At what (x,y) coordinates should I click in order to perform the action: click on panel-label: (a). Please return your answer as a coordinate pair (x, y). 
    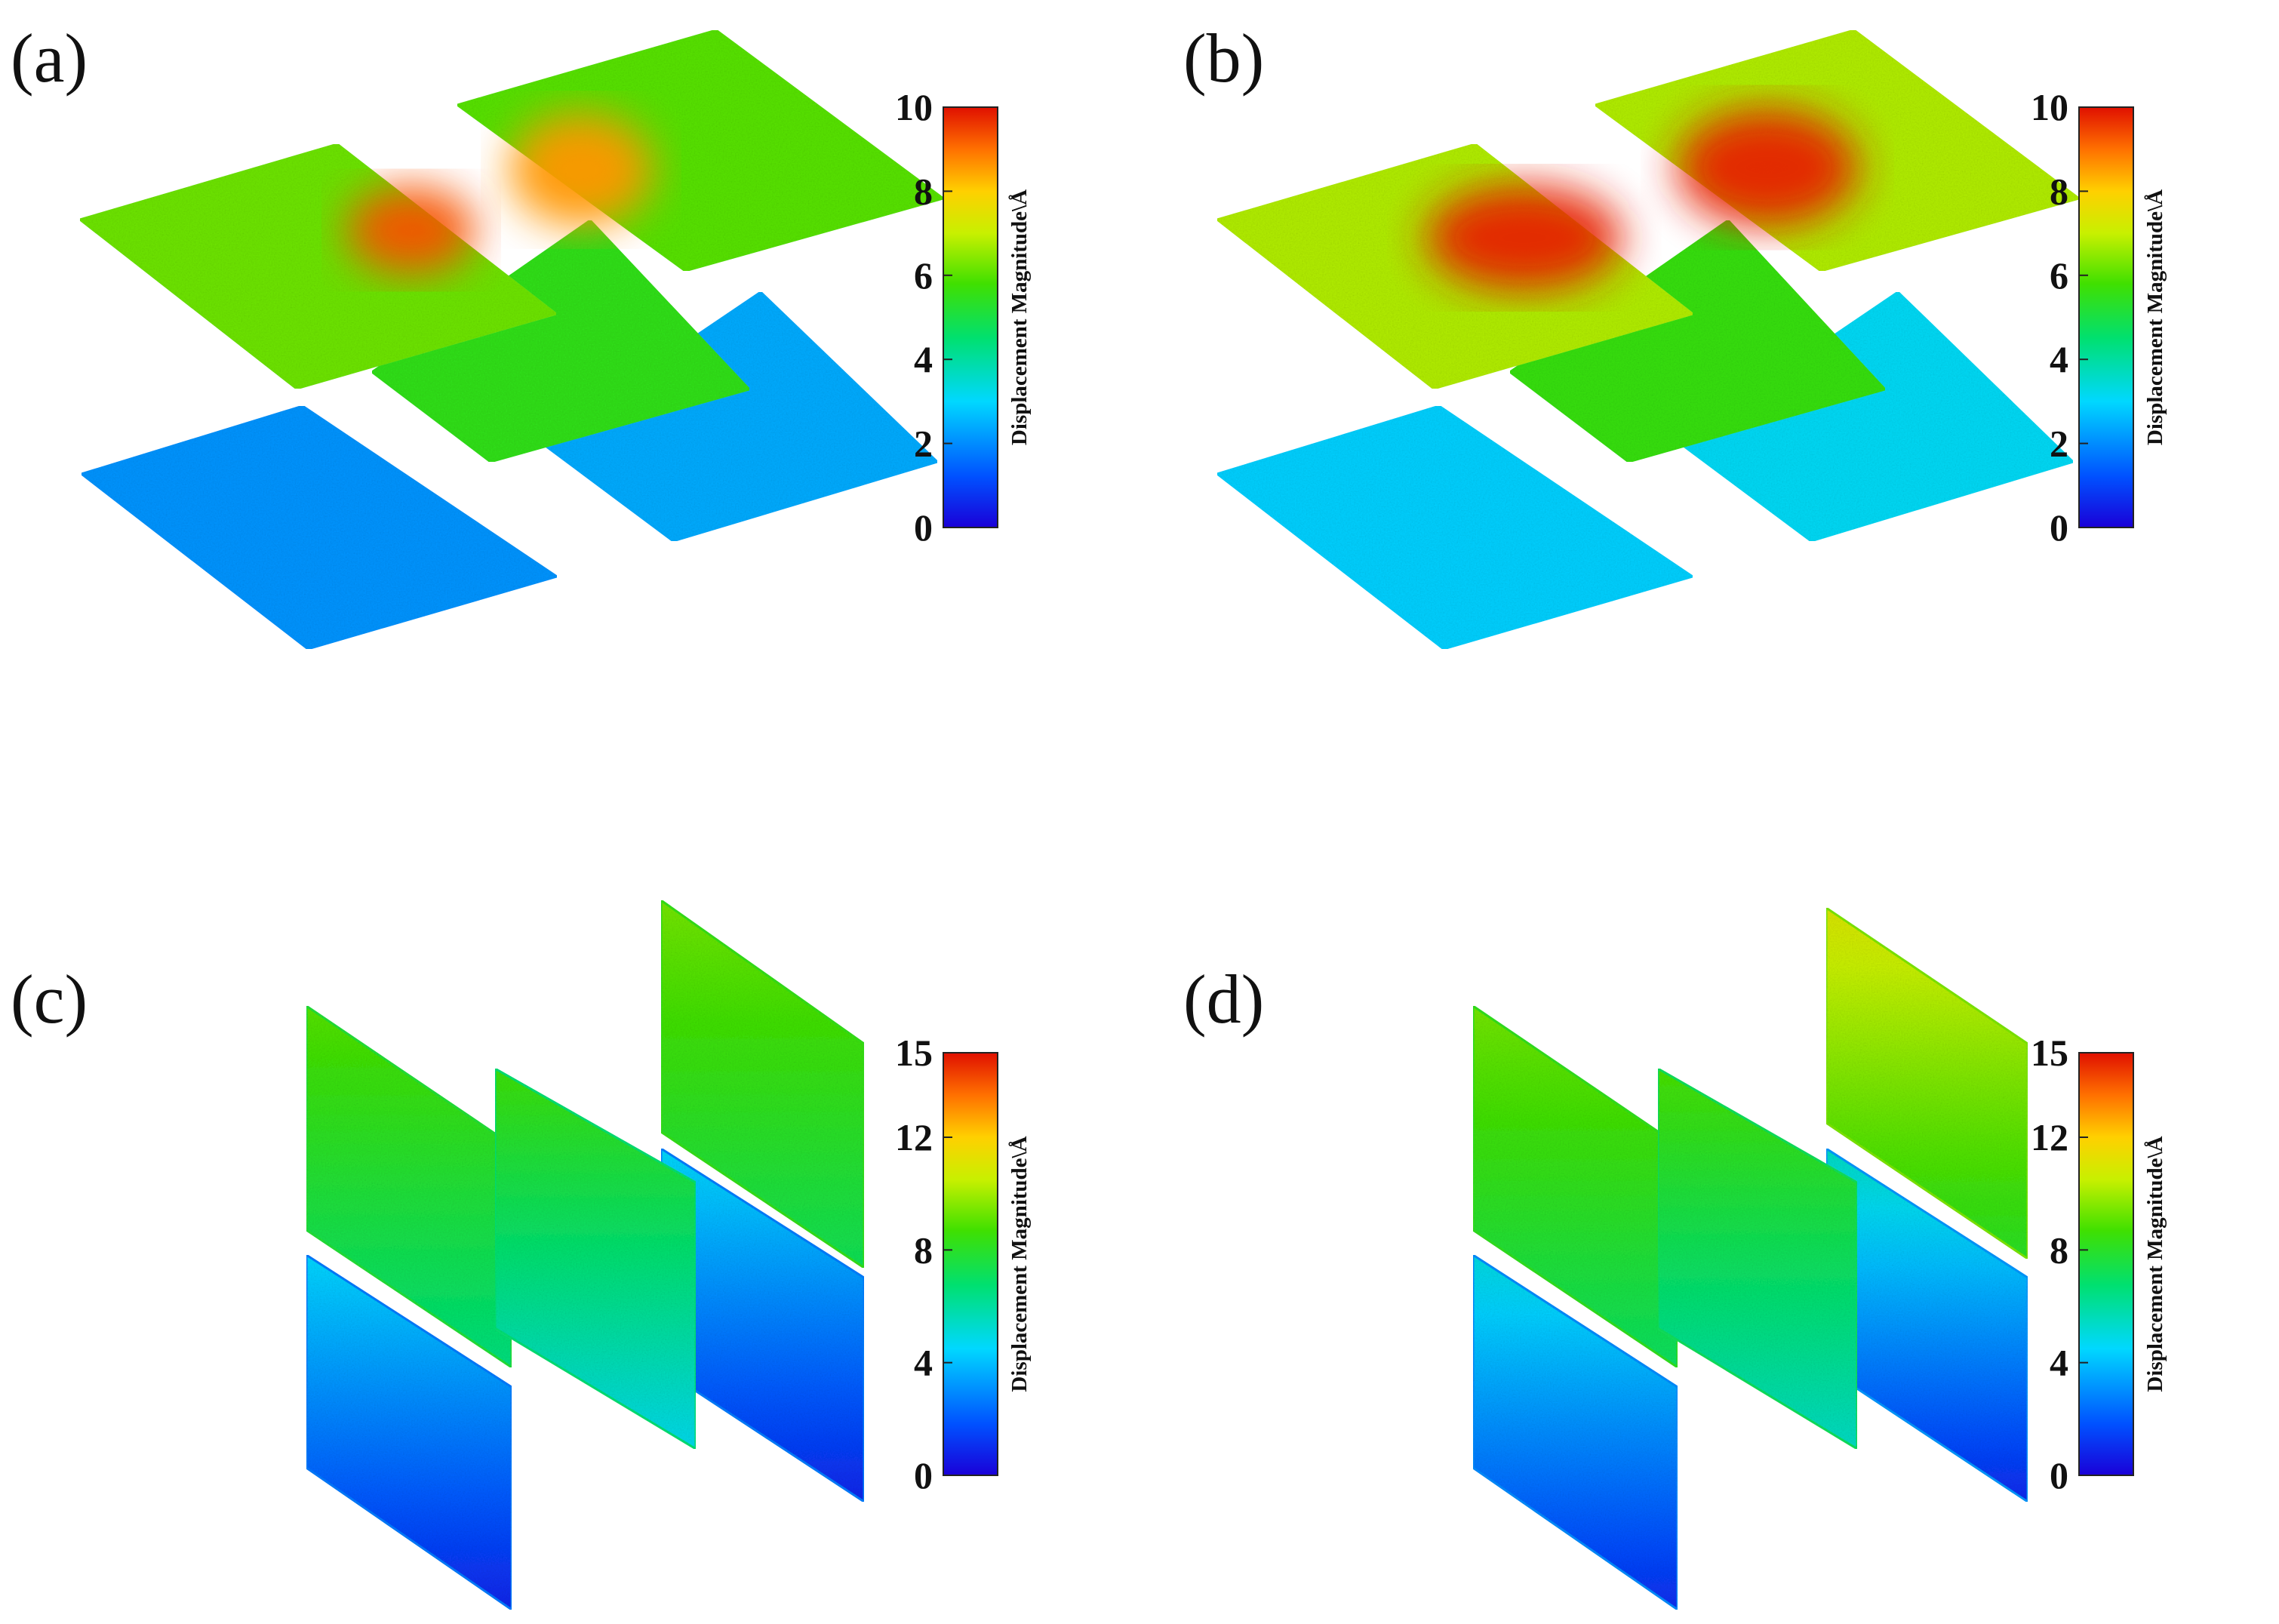
    Looking at the image, I should click on (49, 58).